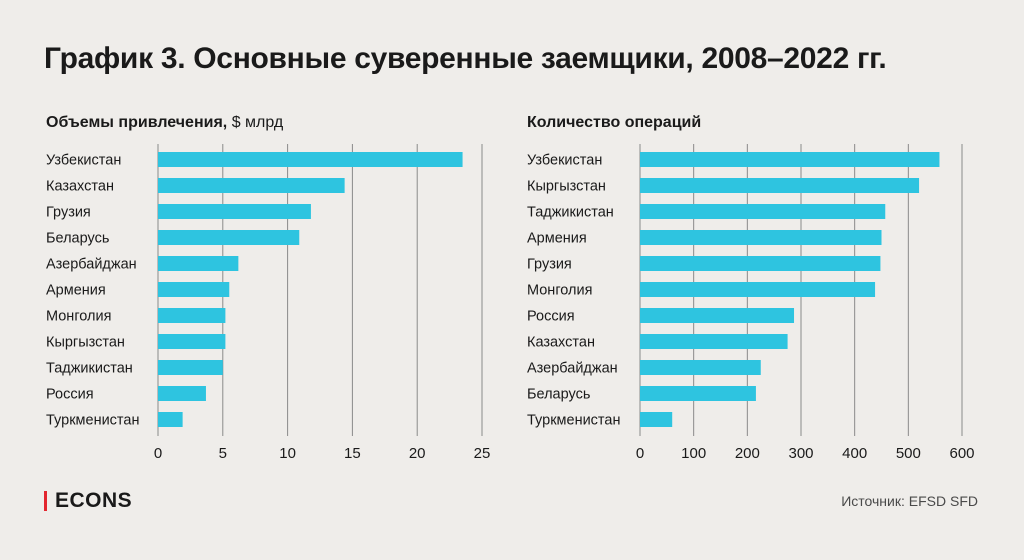 This screenshot has width=1024, height=560. What do you see at coordinates (961, 453) in the screenshot?
I see `operations-tick-label: 600` at bounding box center [961, 453].